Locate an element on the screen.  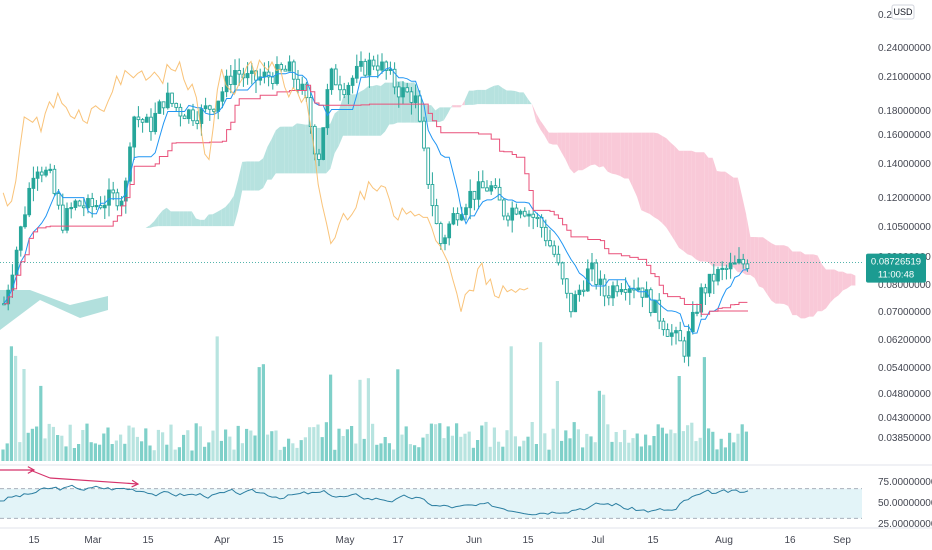
time-tick-label: 15 is located at coordinates (528, 540).